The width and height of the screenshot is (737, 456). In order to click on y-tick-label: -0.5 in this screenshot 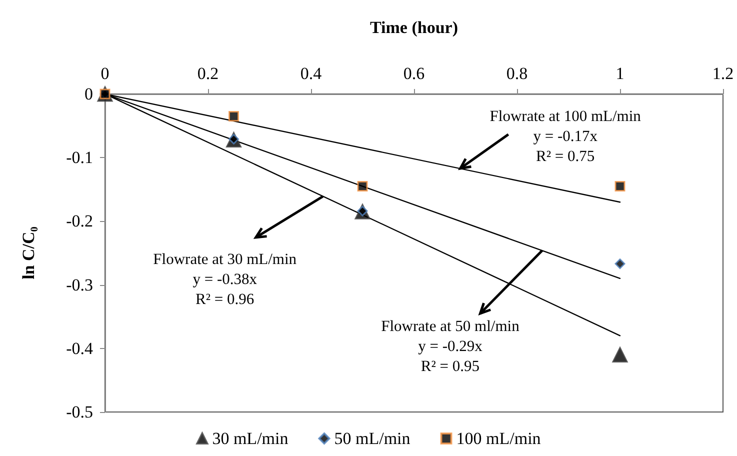, I will do `click(79, 412)`.